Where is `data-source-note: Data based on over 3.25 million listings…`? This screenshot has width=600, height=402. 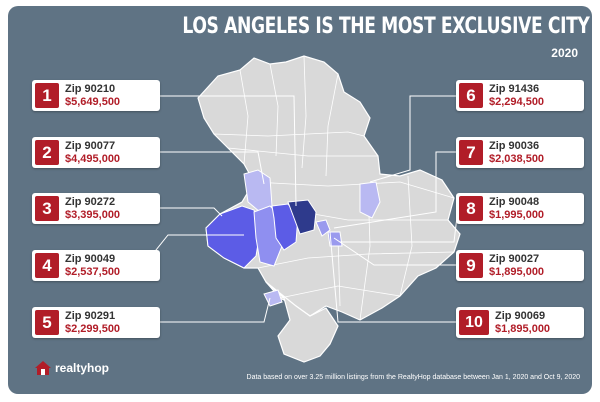 data-source-note: Data based on over 3.25 million listings… is located at coordinates (413, 377).